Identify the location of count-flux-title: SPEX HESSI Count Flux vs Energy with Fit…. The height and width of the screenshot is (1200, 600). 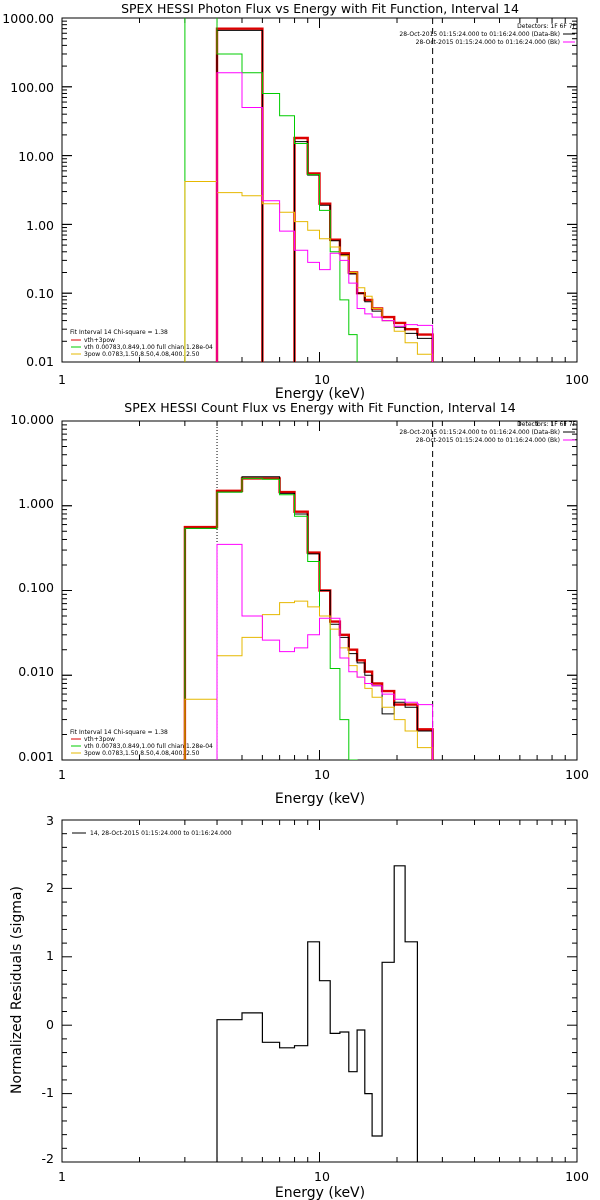
(319, 407).